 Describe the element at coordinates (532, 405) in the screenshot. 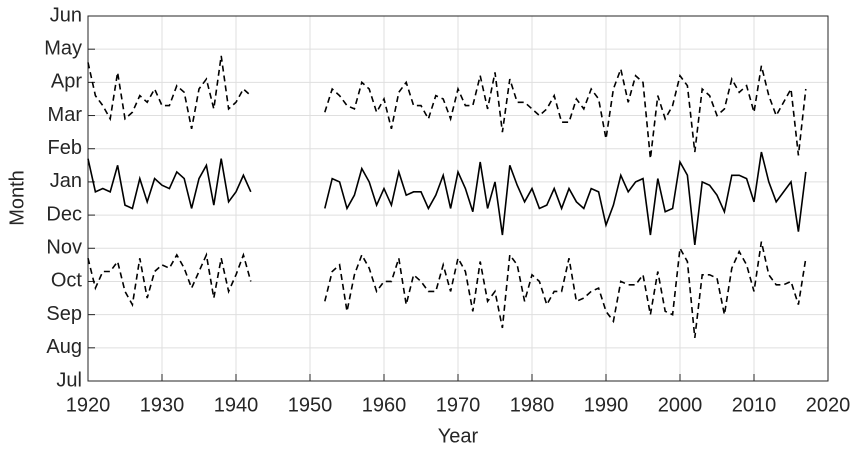

I see `x-tick-label: 1980` at that location.